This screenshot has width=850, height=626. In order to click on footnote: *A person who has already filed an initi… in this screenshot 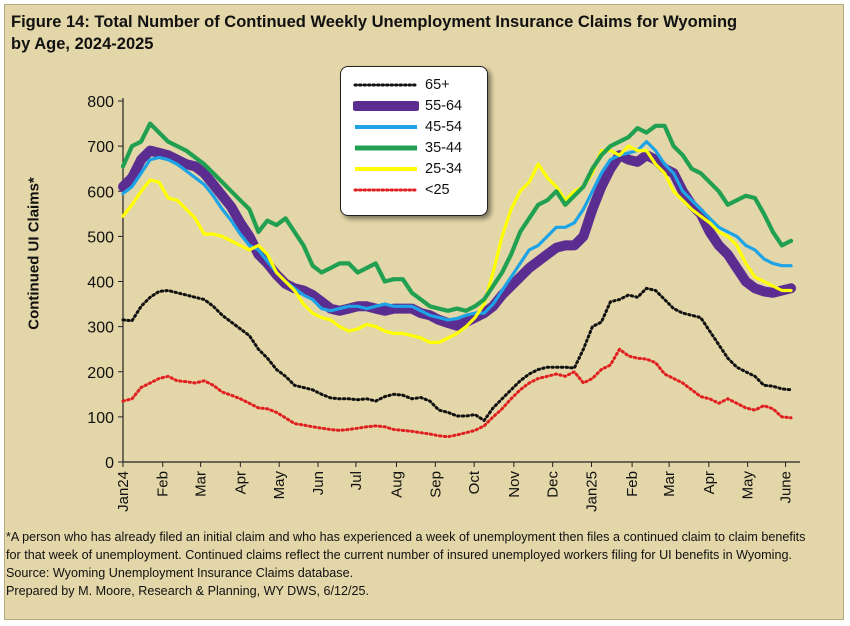, I will do `click(421, 564)`.